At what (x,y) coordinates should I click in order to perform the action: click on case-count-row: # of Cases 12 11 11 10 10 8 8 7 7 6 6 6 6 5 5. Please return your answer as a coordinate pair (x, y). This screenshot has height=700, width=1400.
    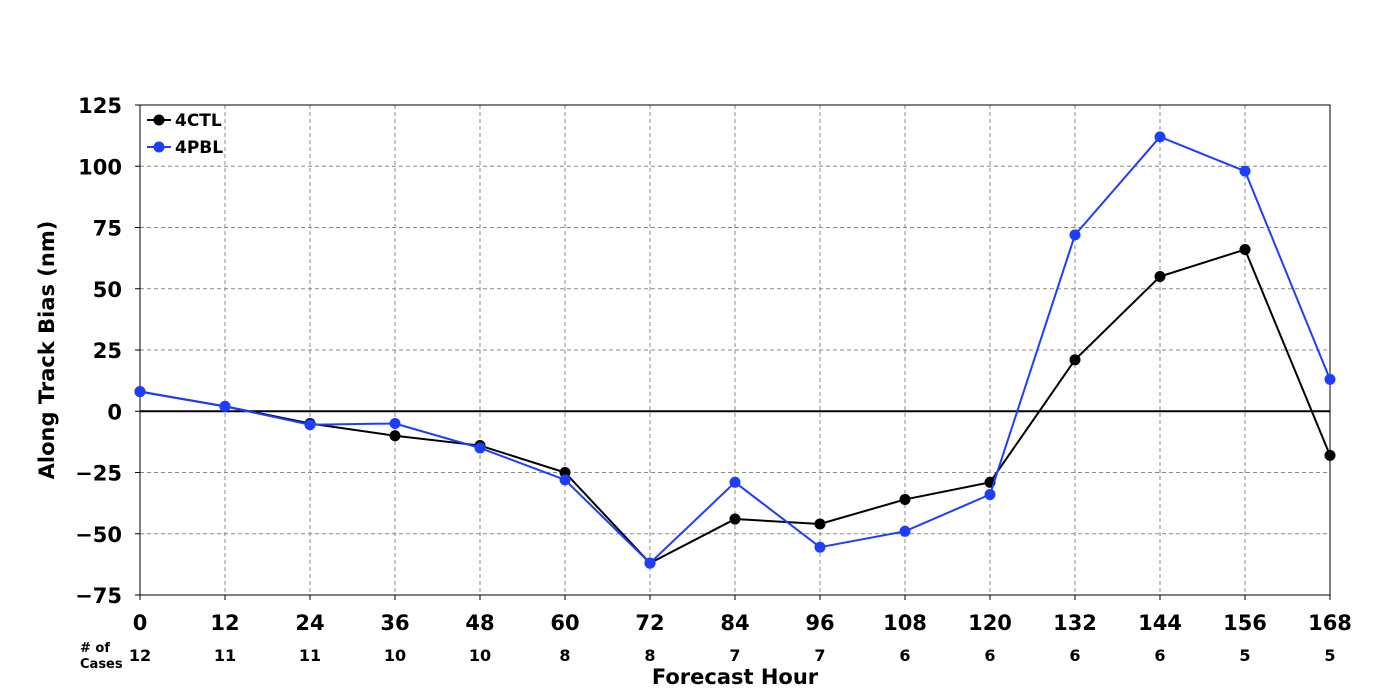
    Looking at the image, I should click on (708, 656).